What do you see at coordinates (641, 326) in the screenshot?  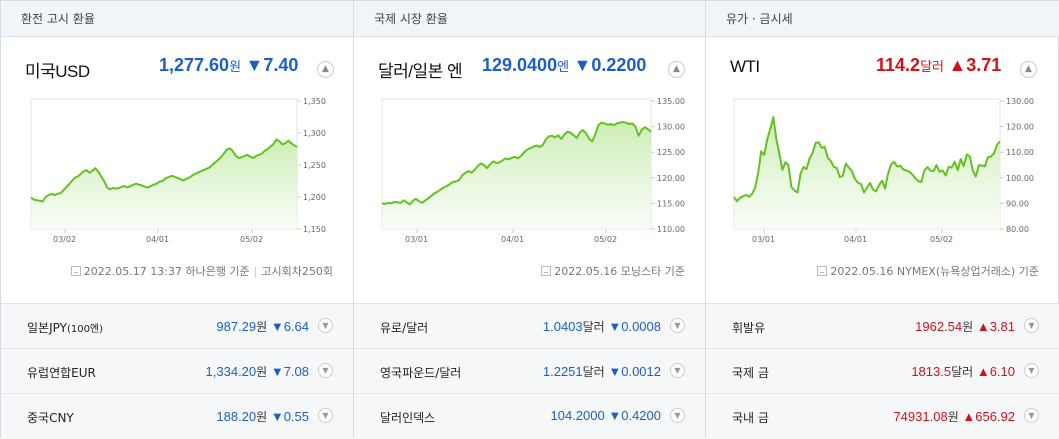 I see `item-change: 0.0008` at bounding box center [641, 326].